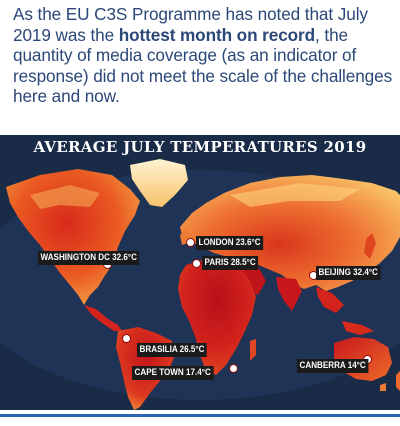 The width and height of the screenshot is (400, 426). What do you see at coordinates (103, 318) in the screenshot?
I see `central-america-landmass` at bounding box center [103, 318].